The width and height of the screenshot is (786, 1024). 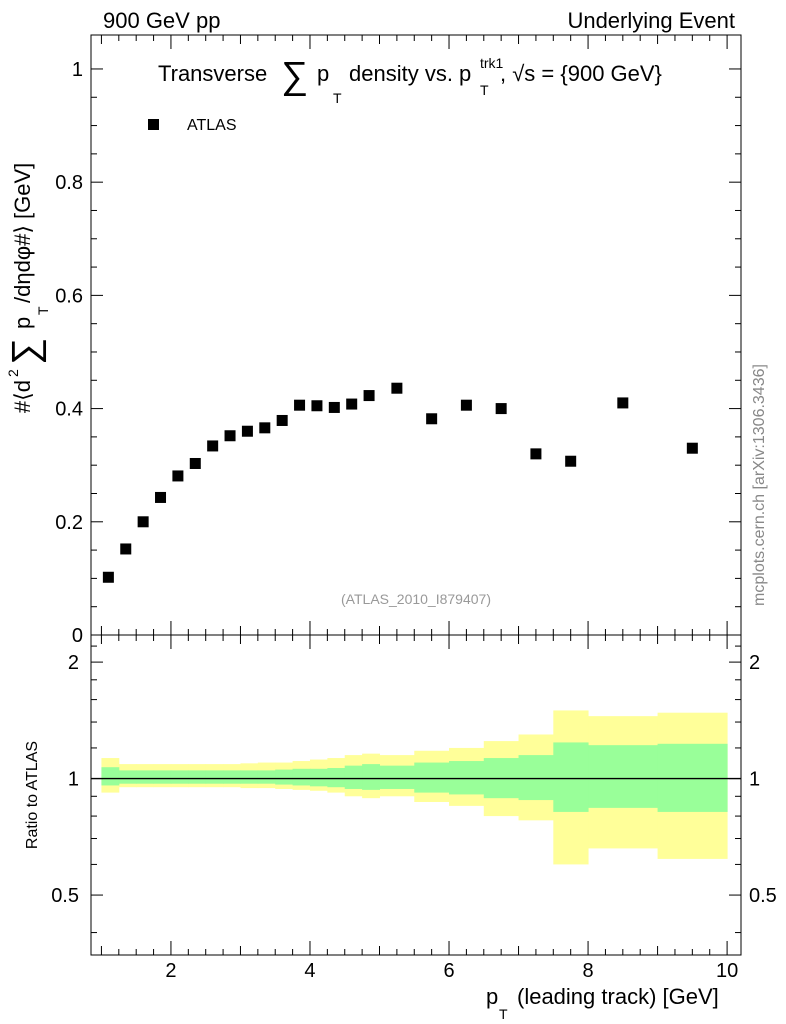 I want to click on ylabel-sup2: 2, so click(x=13, y=373).